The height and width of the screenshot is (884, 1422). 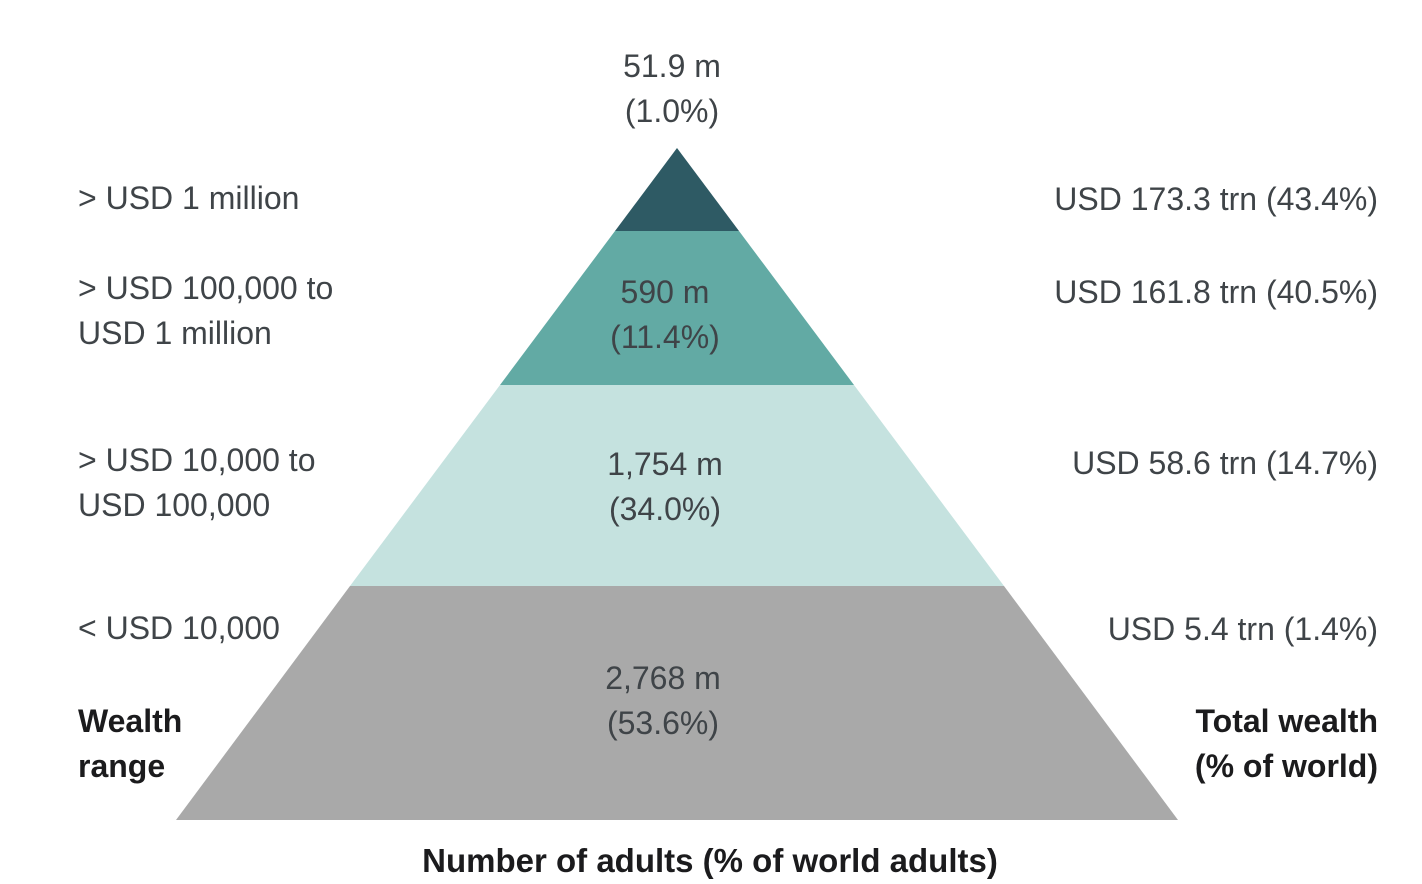 What do you see at coordinates (197, 482) in the screenshot?
I see `wealth-range-10k-100k: > USD 10,000 to USD 100,000` at bounding box center [197, 482].